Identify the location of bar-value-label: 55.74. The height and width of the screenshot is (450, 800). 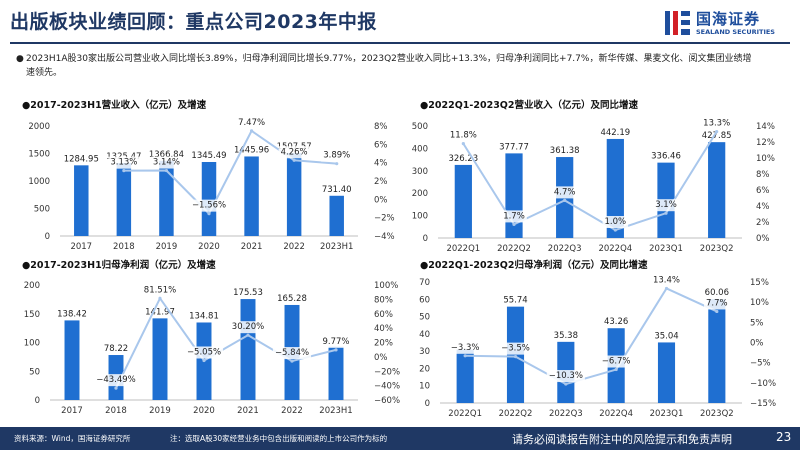
(515, 301).